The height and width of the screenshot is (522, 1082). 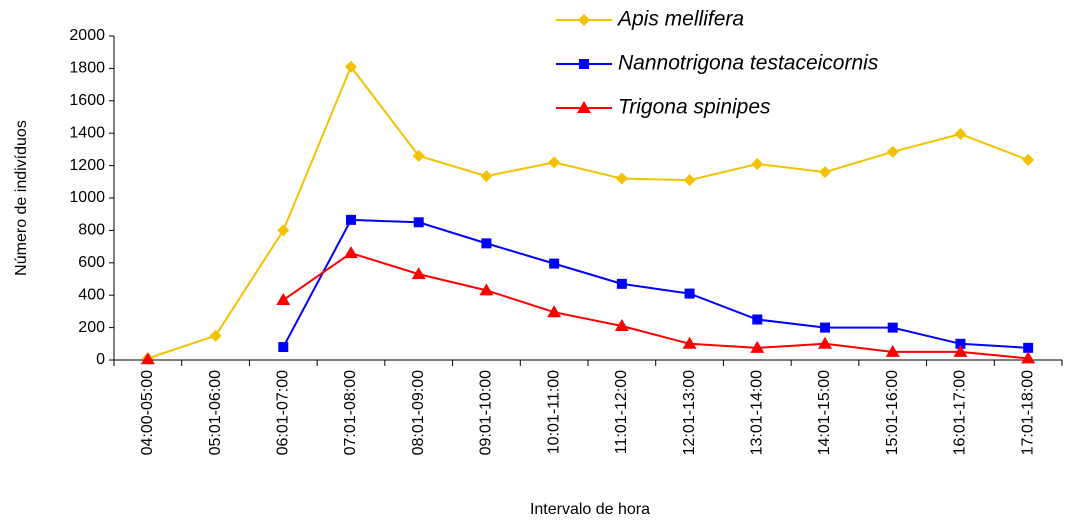 I want to click on x-axis-title: Intervalo de hora, so click(x=590, y=509).